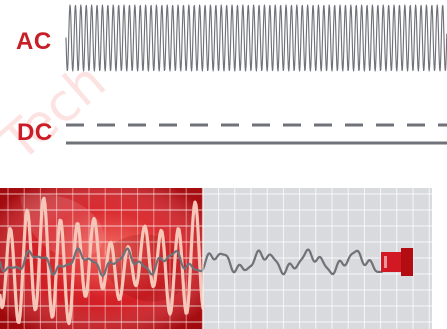  Describe the element at coordinates (35, 132) in the screenshot. I see `dc-label: DC` at that location.